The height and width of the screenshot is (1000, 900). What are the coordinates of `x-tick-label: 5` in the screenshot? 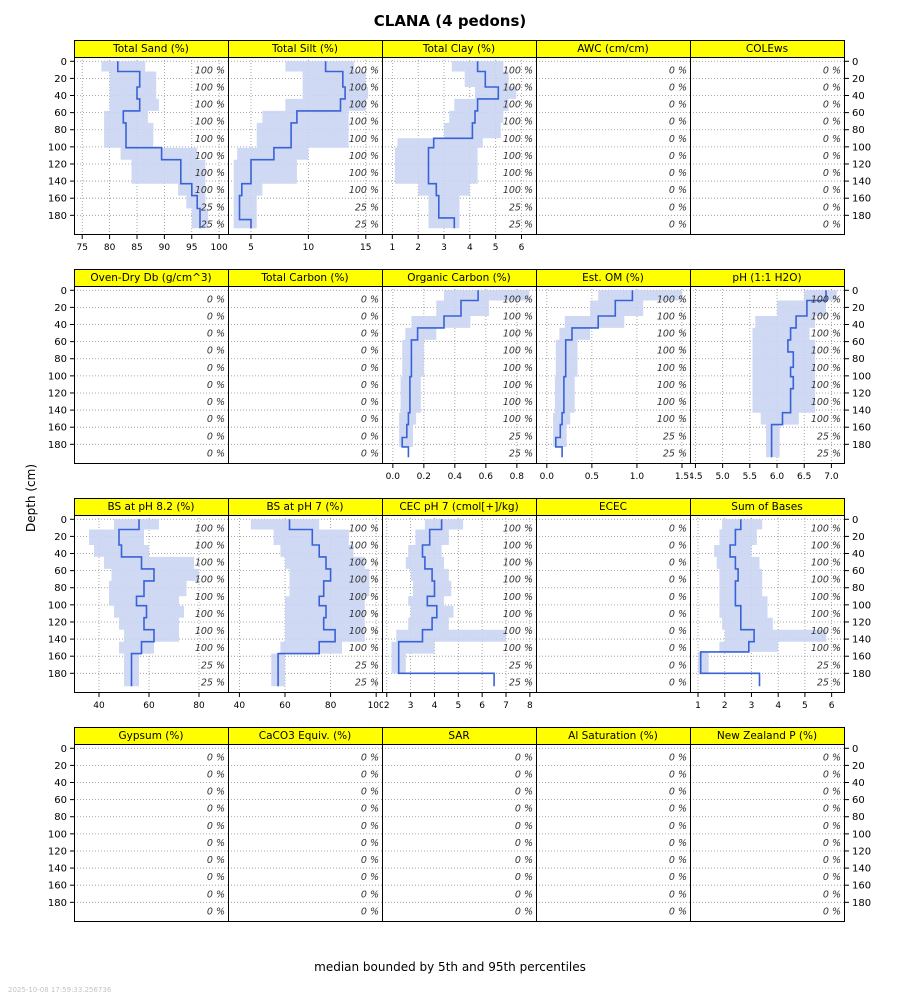 It's located at (805, 706).